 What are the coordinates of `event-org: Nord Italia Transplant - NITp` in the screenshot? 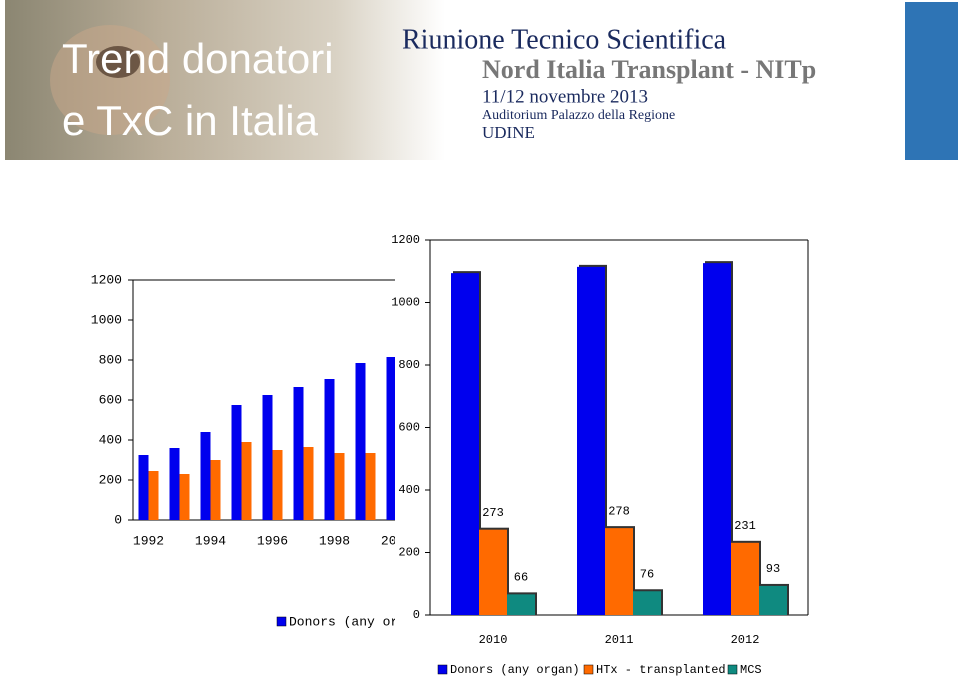 It's located at (649, 69).